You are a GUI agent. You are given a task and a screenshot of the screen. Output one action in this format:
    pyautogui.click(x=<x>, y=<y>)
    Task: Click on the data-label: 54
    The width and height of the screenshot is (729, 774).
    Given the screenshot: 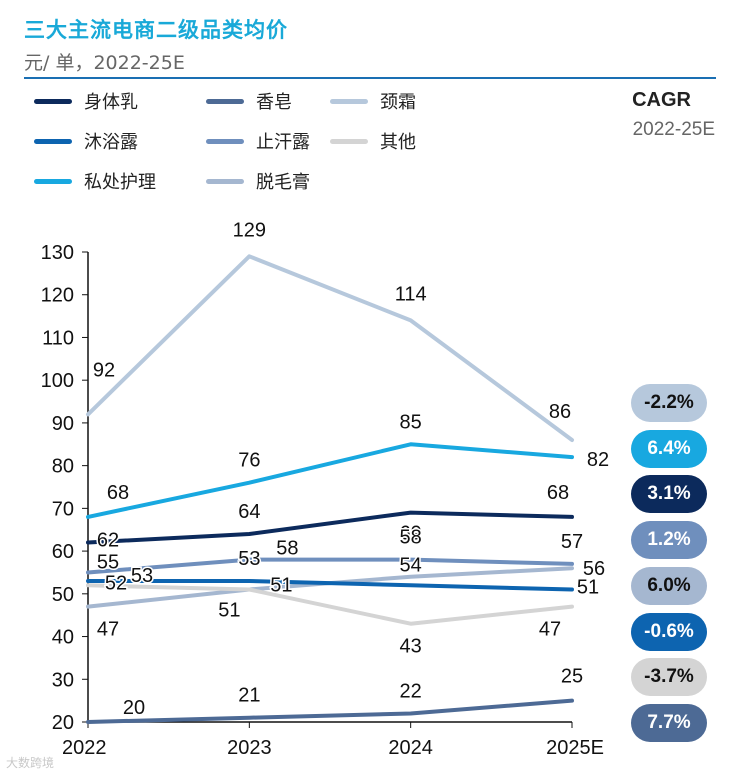 What is the action you would take?
    pyautogui.click(x=411, y=566)
    